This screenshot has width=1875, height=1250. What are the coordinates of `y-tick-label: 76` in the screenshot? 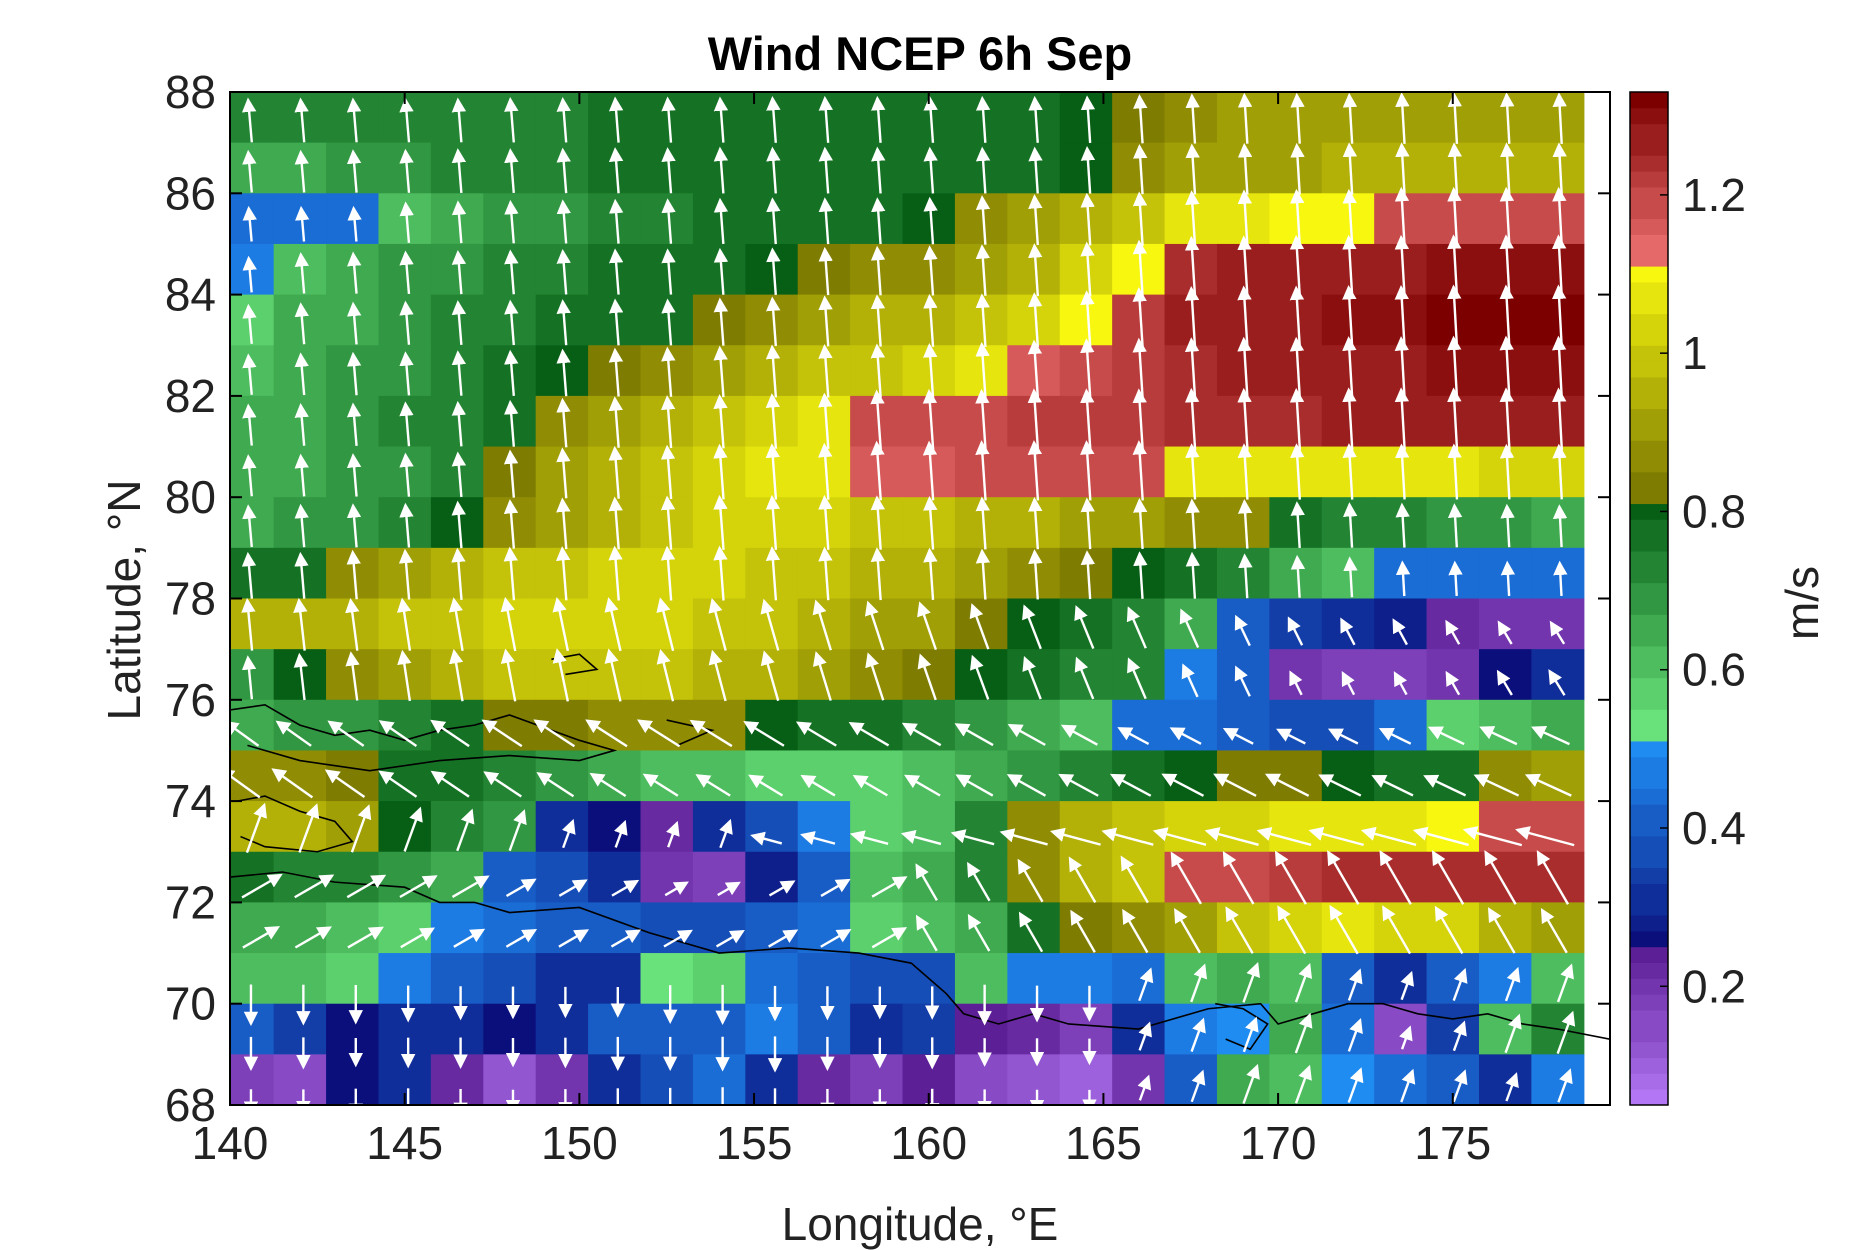 It's located at (190, 700).